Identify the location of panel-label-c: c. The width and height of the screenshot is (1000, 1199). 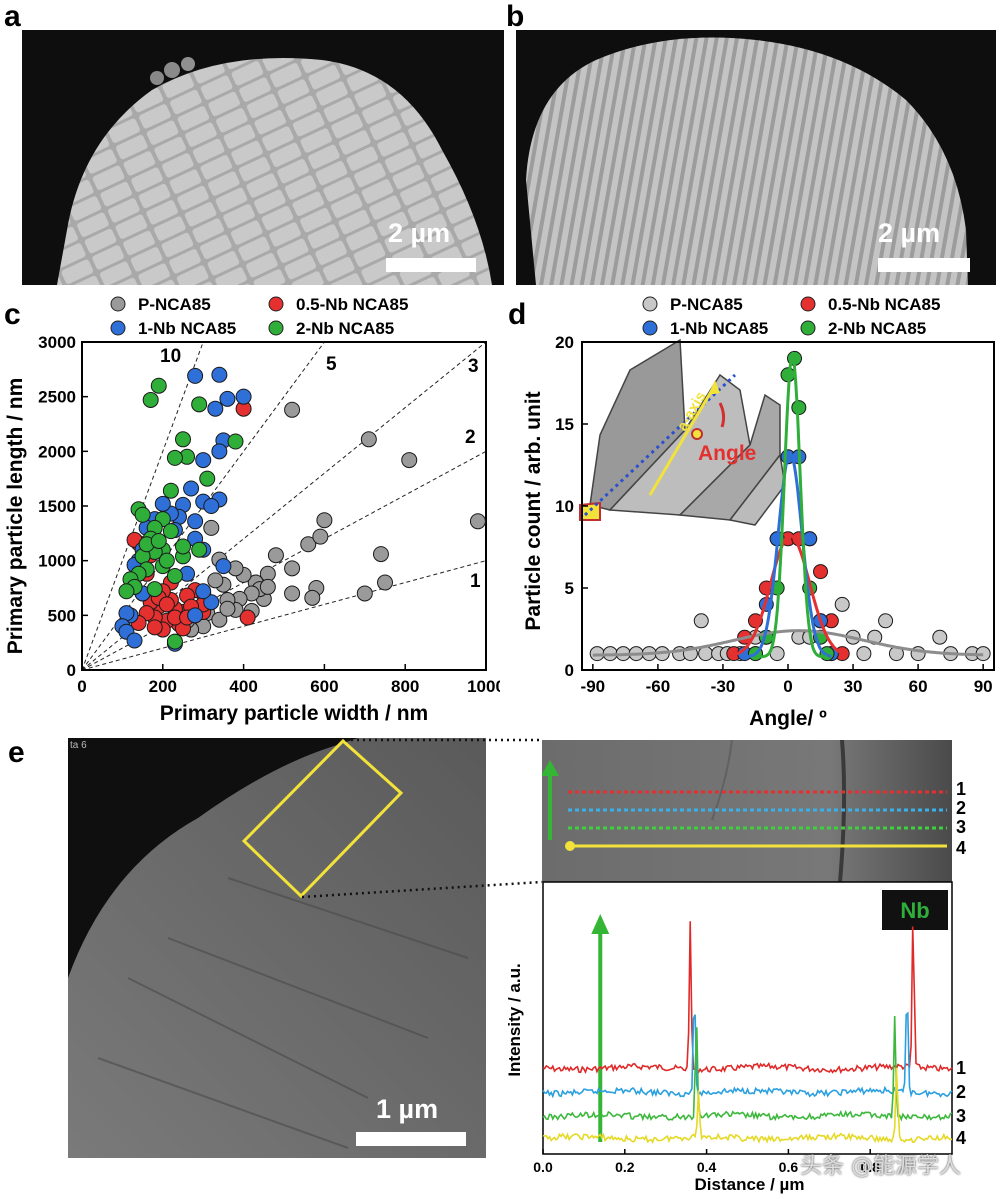
(12, 314).